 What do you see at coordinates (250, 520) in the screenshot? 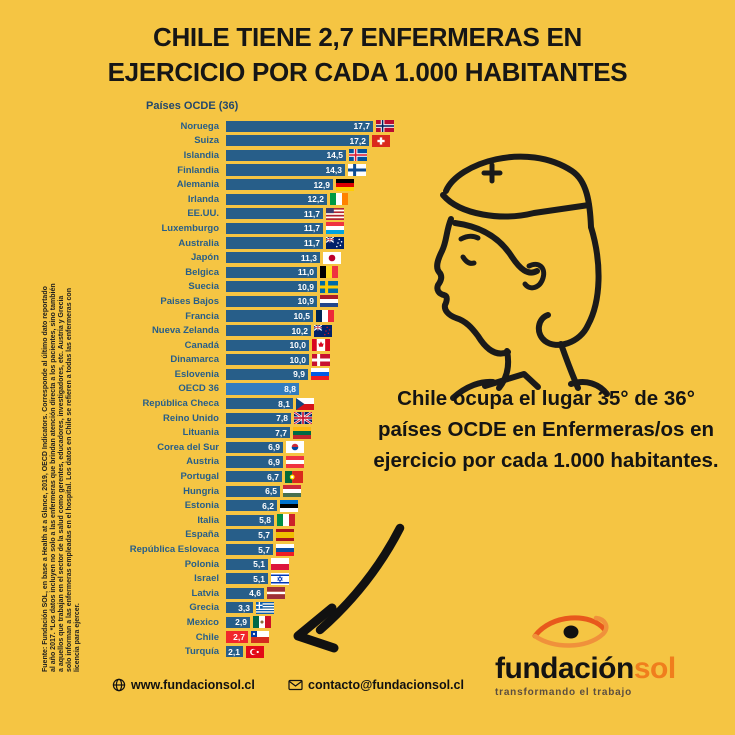
I see `value-bar: 5,8` at bounding box center [250, 520].